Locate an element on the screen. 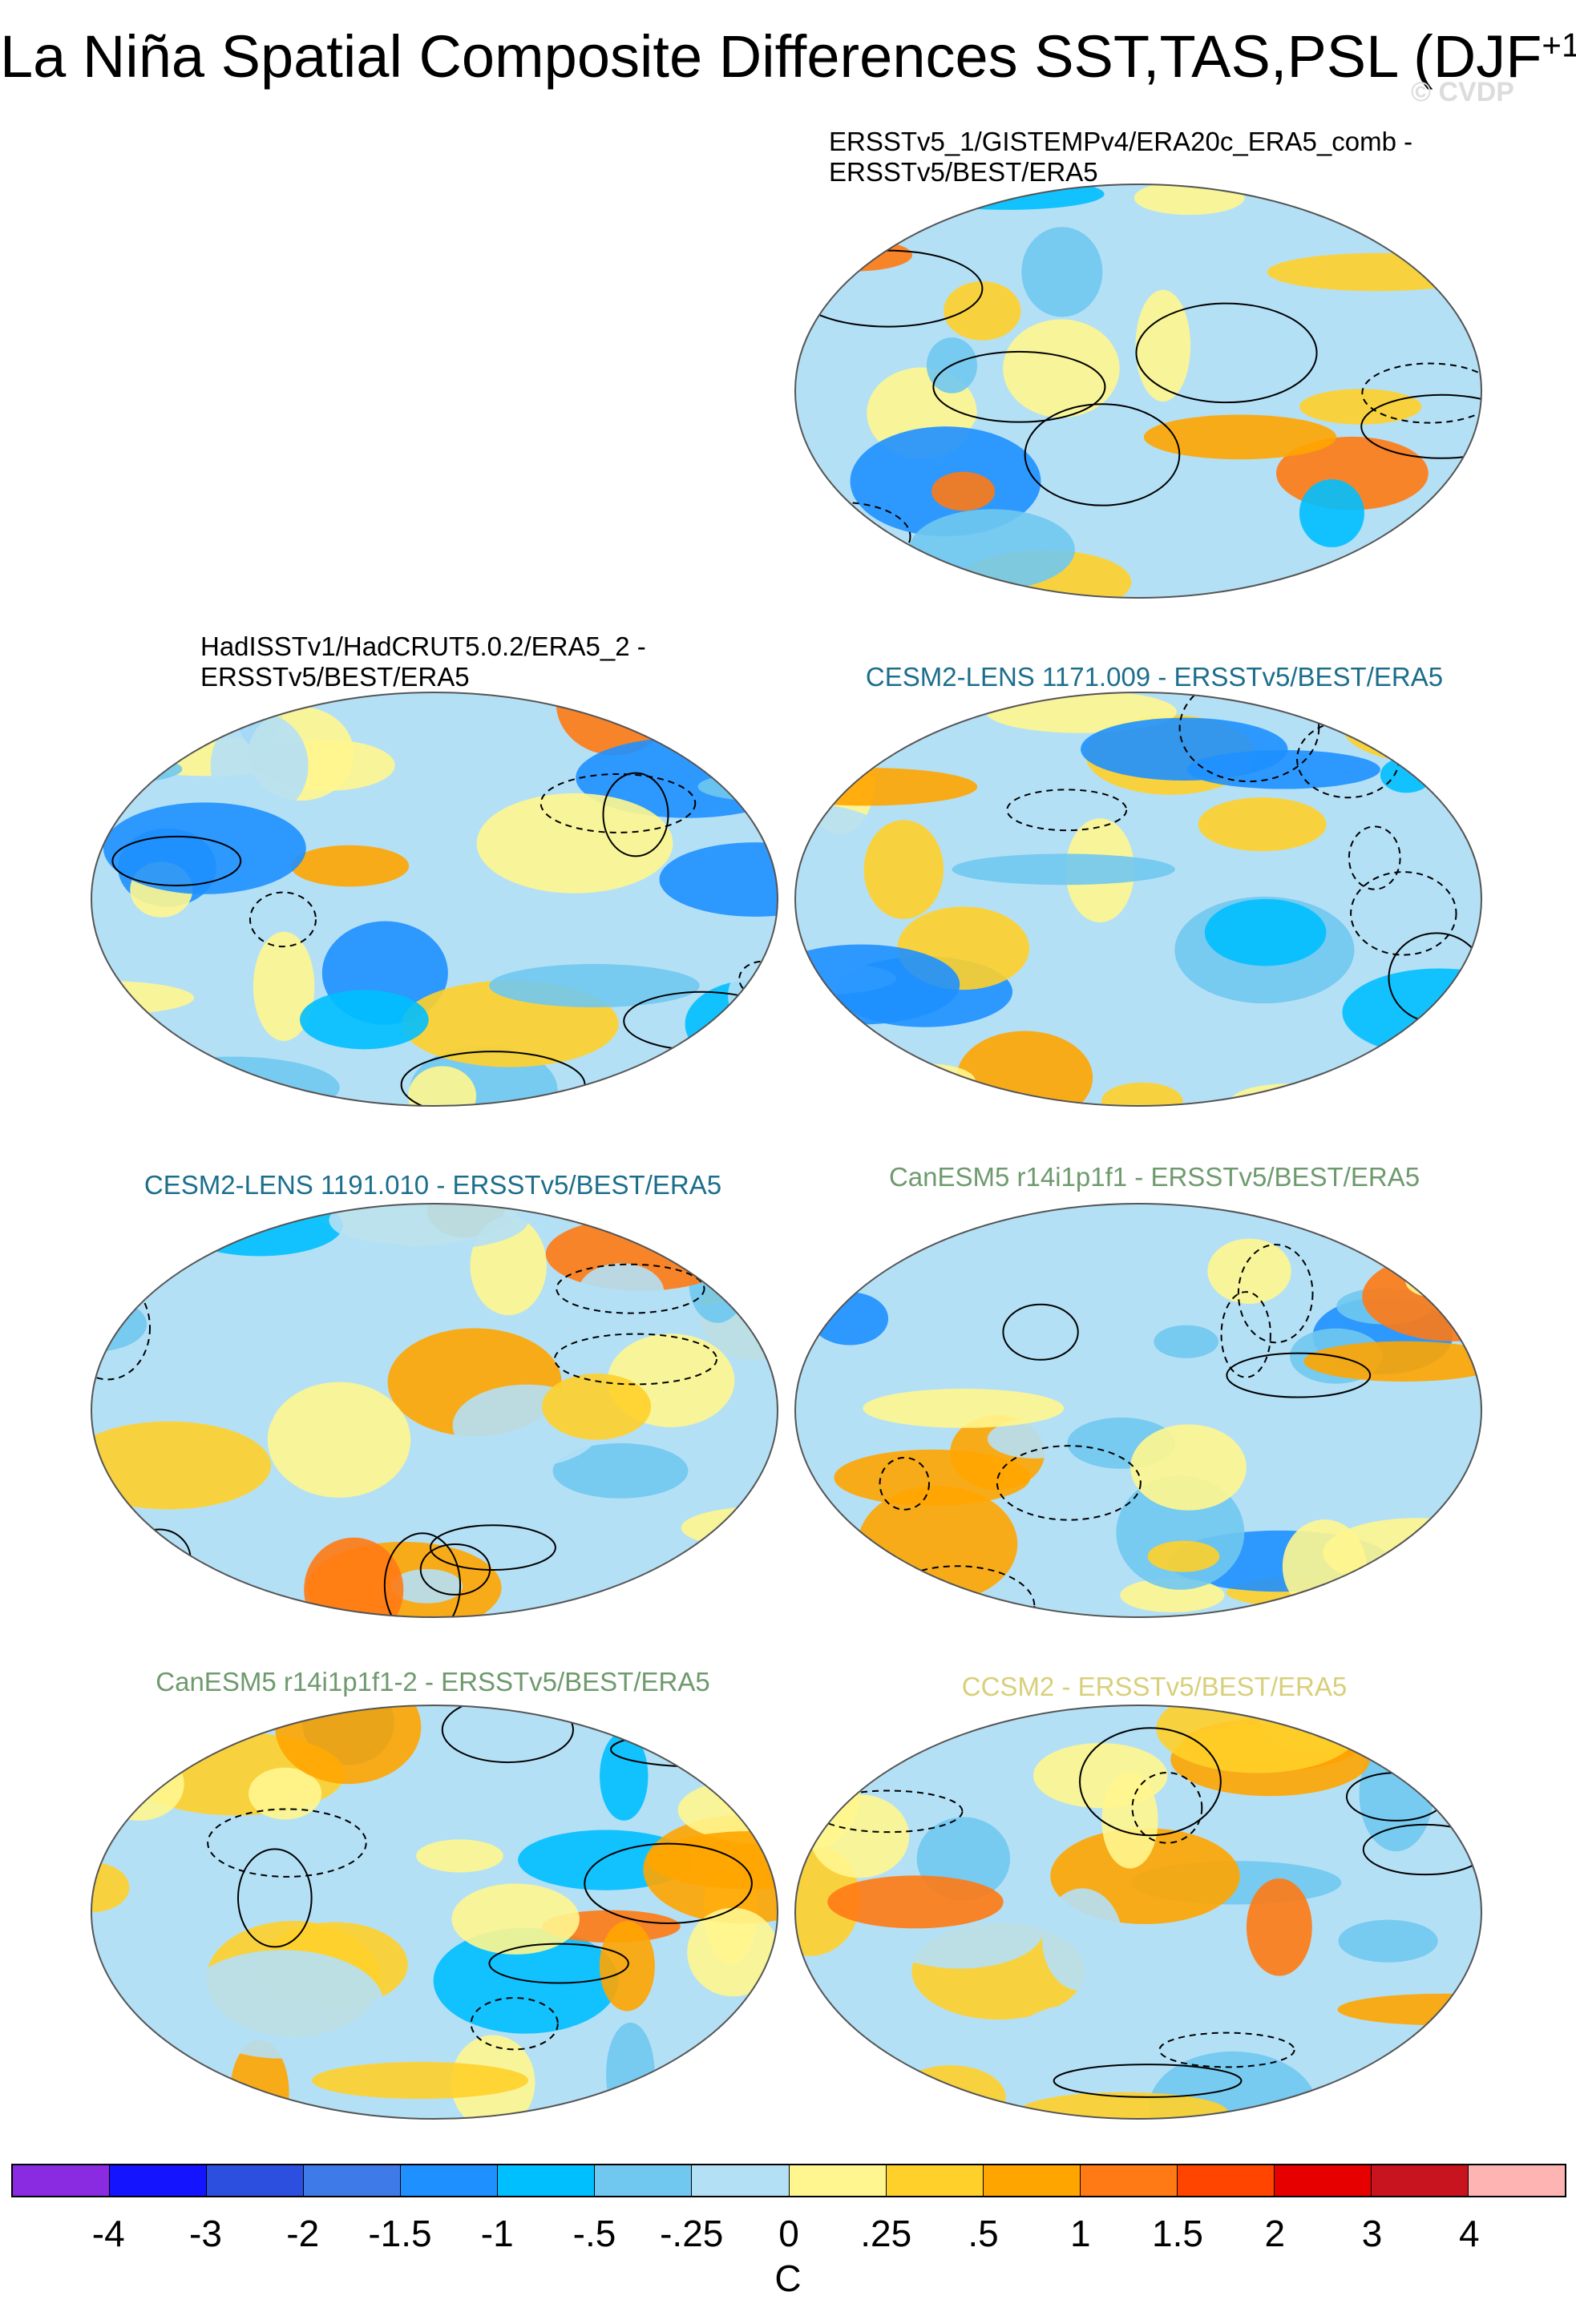 Image resolution: width=1576 pixels, height=2324 pixels. panel-title-5: CanESM5 r14i1p1f1 - ERSSTv5/BEST/ERA5 is located at coordinates (1154, 1177).